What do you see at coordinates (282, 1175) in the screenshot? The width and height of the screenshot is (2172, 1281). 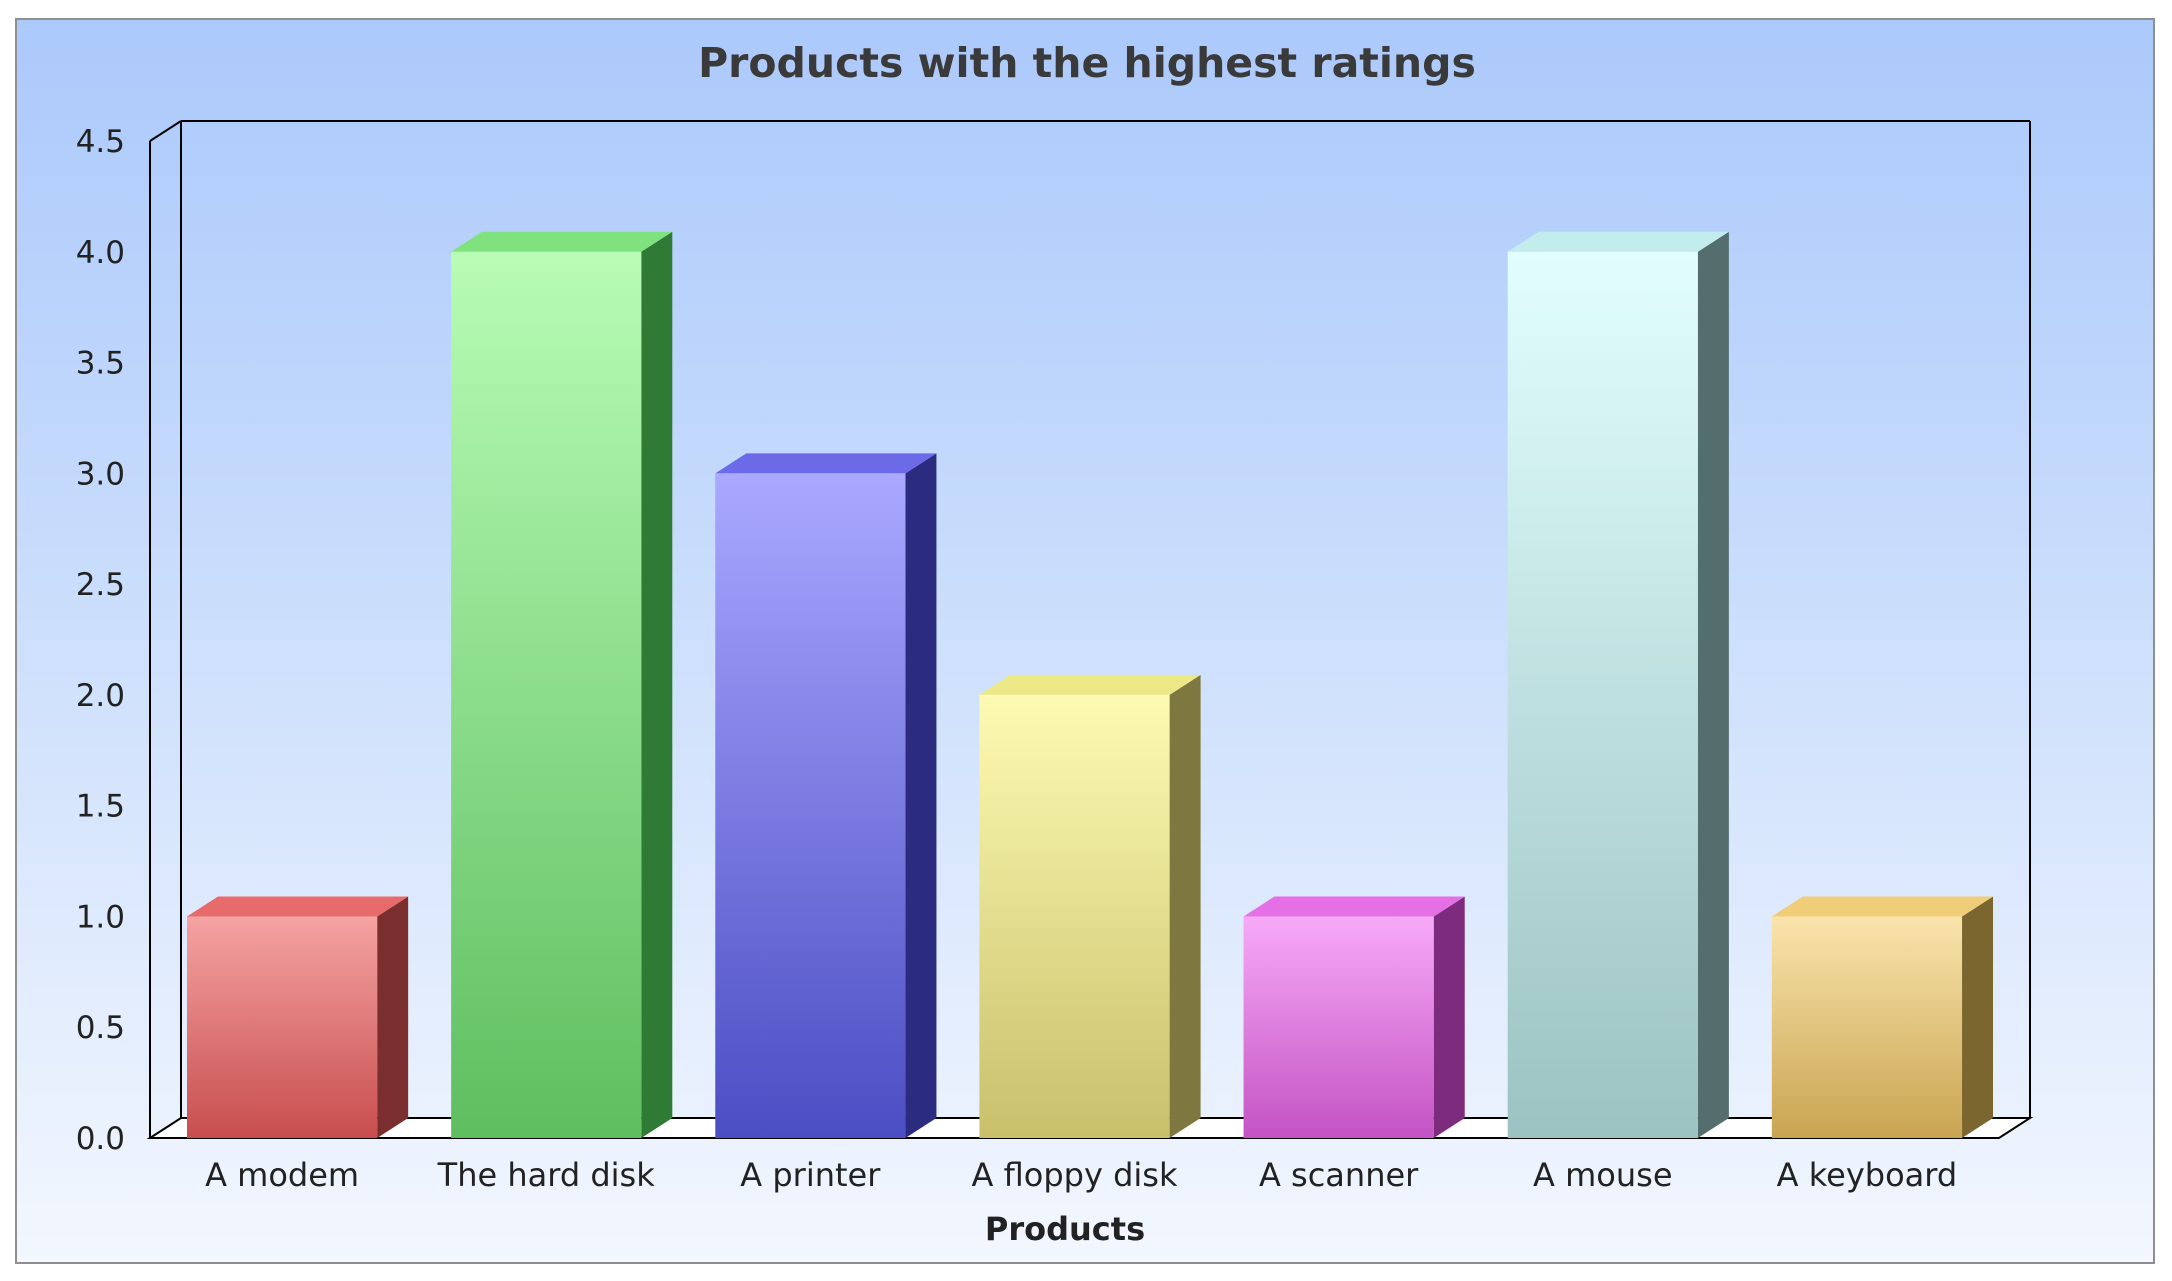 I see `x-tick-label: A modem` at bounding box center [282, 1175].